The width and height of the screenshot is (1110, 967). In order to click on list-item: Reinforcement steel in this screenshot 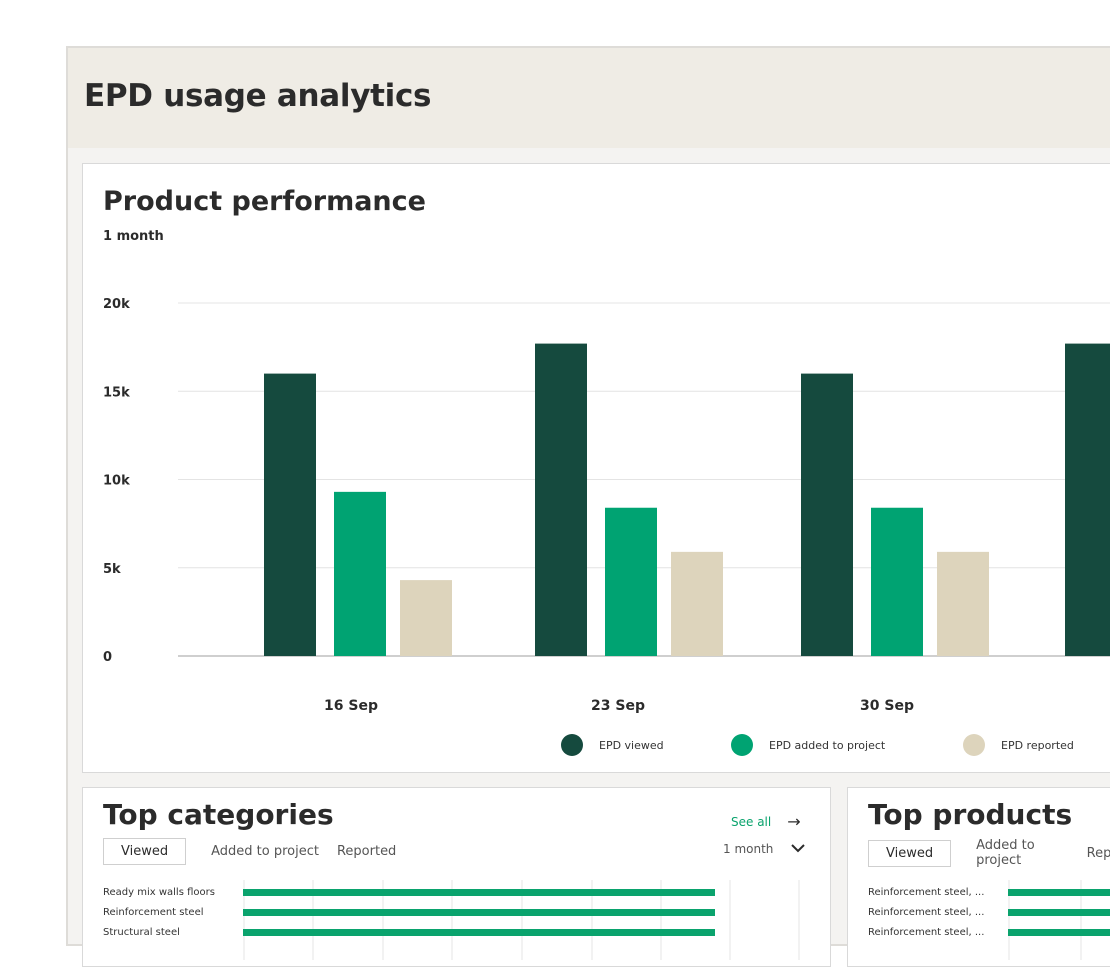, I will do `click(409, 912)`.